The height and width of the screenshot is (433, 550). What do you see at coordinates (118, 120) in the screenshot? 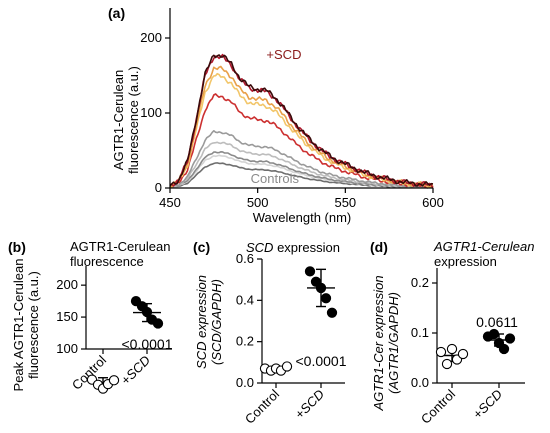
I see `y-axis-label-line1: AGTR1-Cerulean` at bounding box center [118, 120].